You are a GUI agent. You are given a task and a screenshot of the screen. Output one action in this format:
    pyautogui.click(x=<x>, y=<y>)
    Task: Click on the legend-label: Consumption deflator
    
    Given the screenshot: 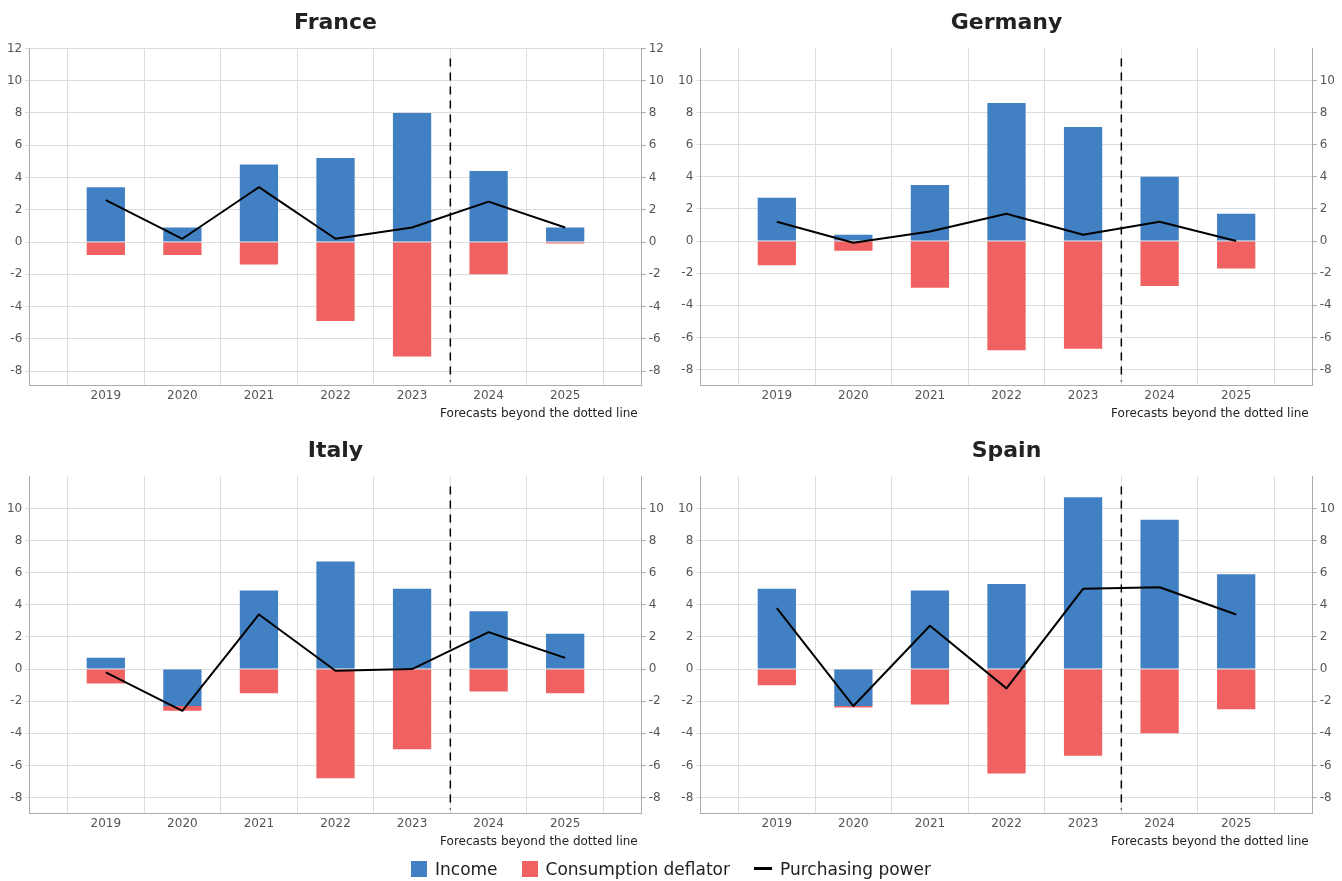 What is the action you would take?
    pyautogui.click(x=637, y=868)
    